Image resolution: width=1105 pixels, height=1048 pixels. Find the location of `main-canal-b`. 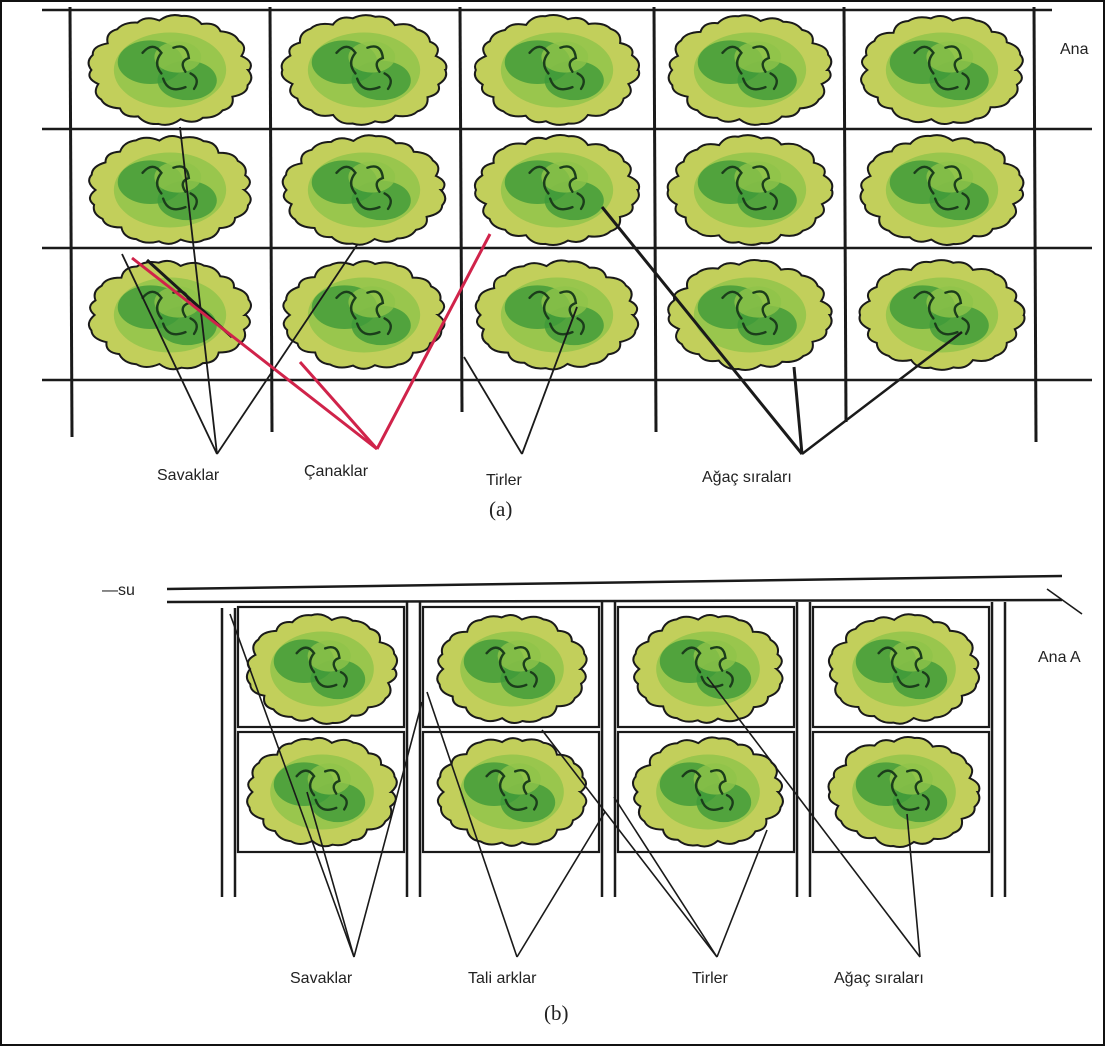

main-canal-b is located at coordinates (614, 589).